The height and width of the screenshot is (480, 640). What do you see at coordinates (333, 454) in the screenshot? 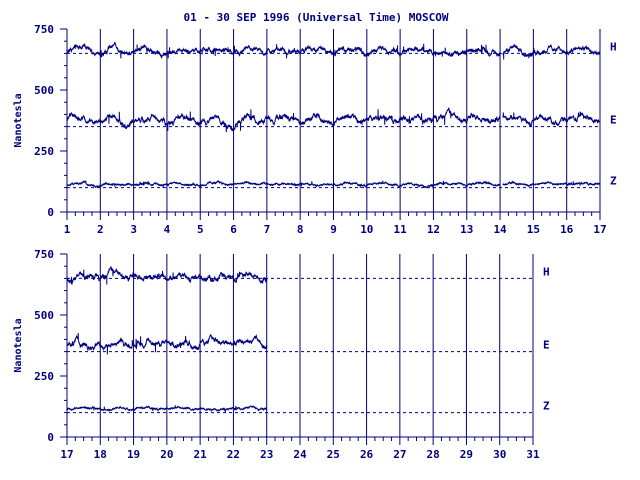
I see `x-tick-label: 25` at bounding box center [333, 454].